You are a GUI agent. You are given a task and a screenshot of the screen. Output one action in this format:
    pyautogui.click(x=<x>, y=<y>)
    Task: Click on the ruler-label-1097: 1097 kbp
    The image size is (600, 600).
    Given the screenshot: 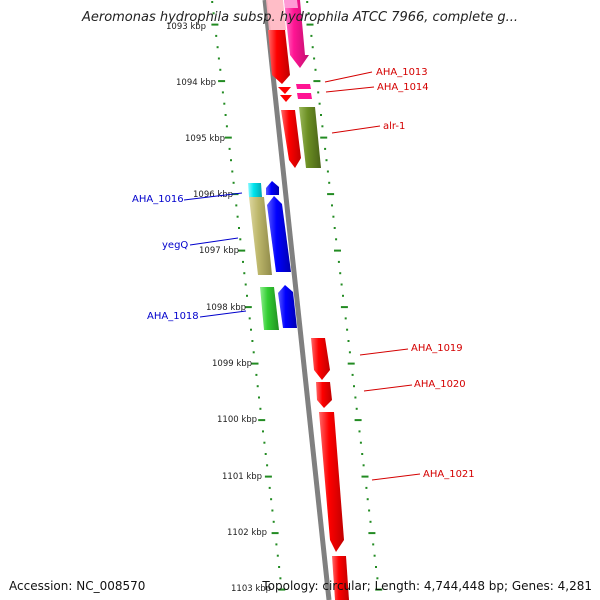 What is the action you would take?
    pyautogui.click(x=219, y=251)
    